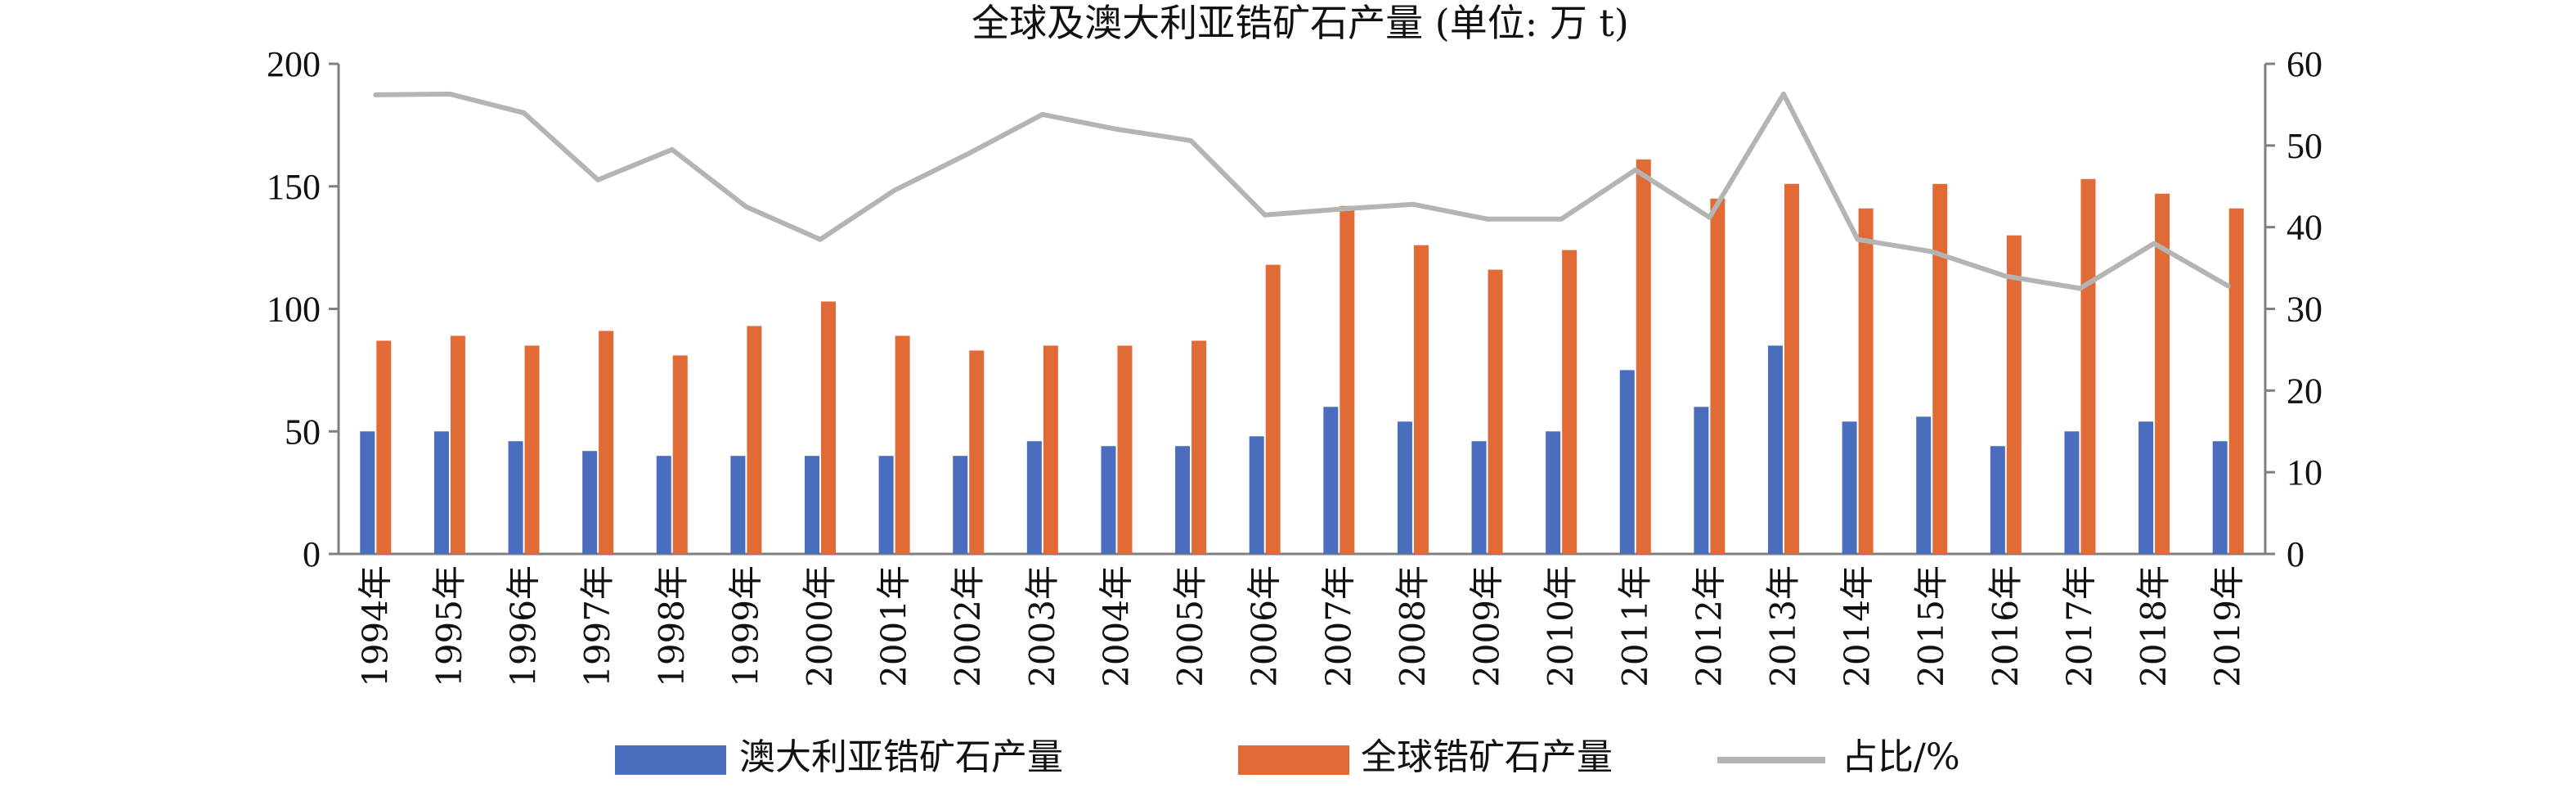 The width and height of the screenshot is (2576, 792). I want to click on legend: 澳大利亚锆矿石产量 全球锆矿石产量 占比/%, so click(1287, 757).